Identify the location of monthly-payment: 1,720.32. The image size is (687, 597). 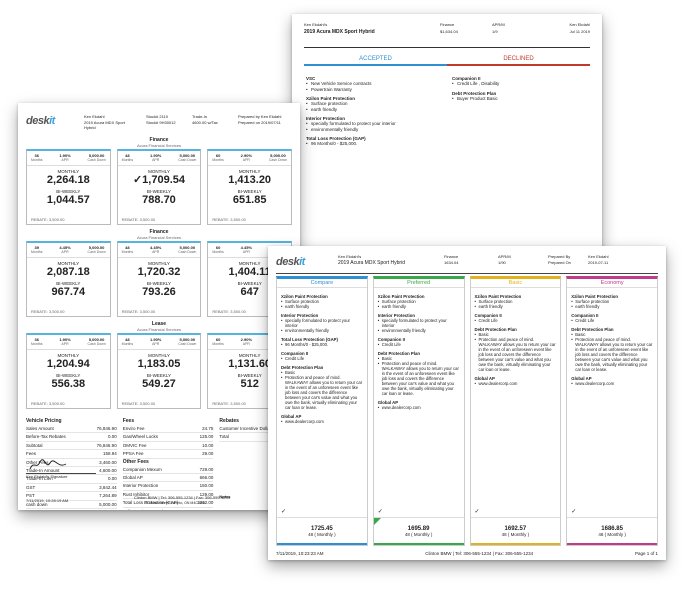
(159, 272).